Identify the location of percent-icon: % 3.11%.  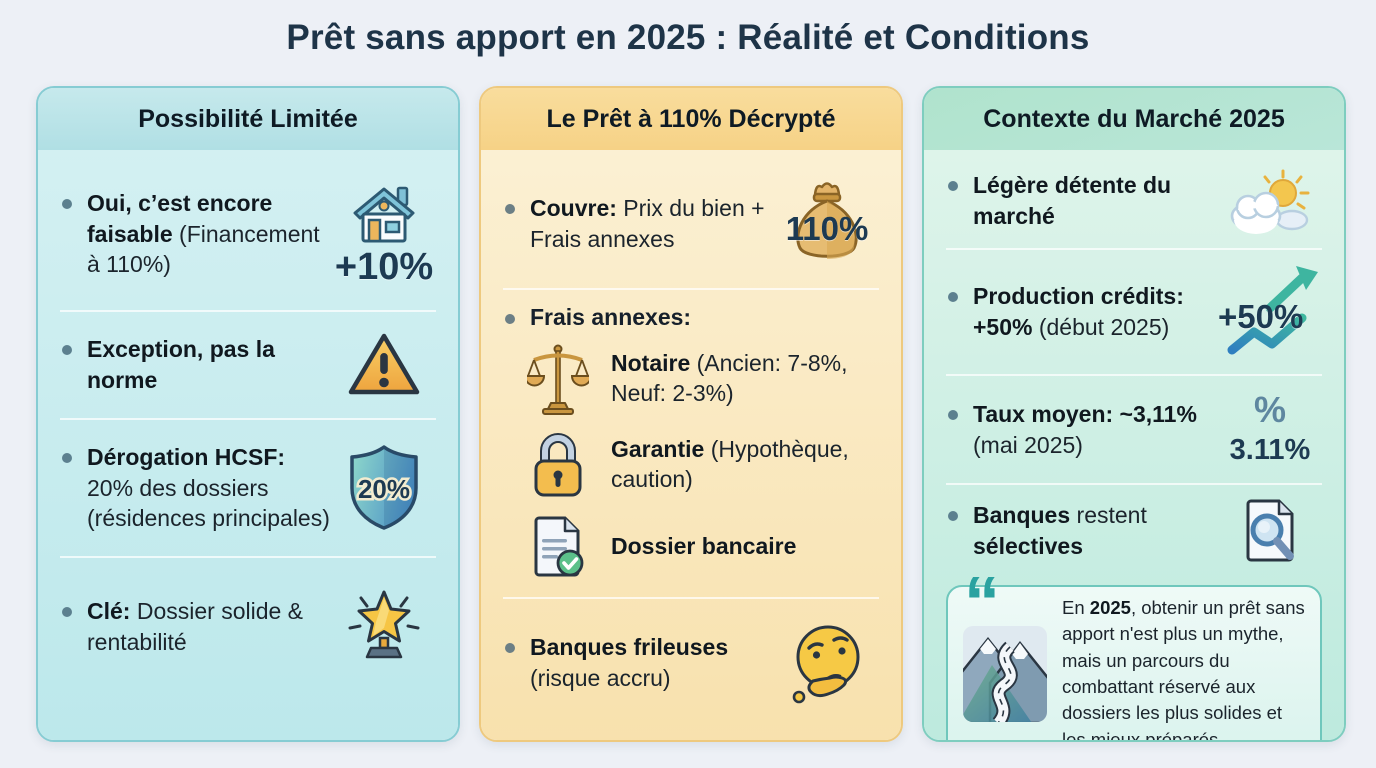
(1270, 429).